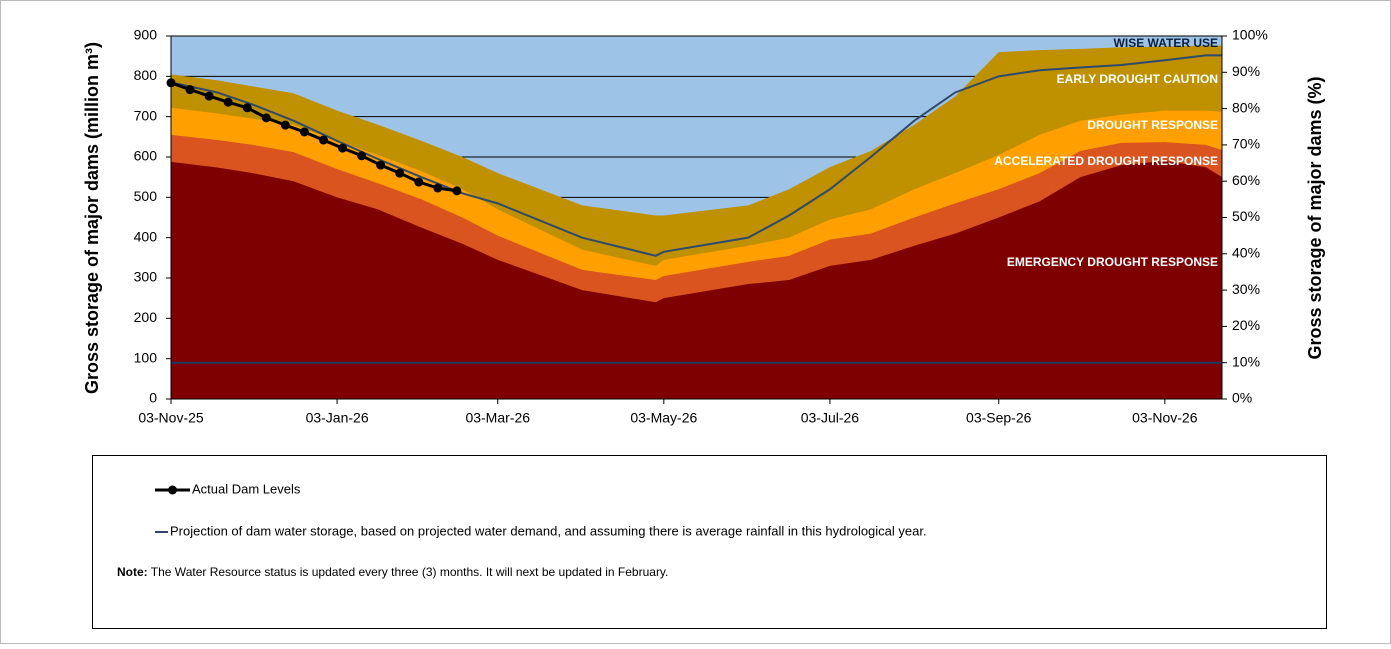 The height and width of the screenshot is (649, 1391). I want to click on y2-tick-label: 0%, so click(1242, 398).